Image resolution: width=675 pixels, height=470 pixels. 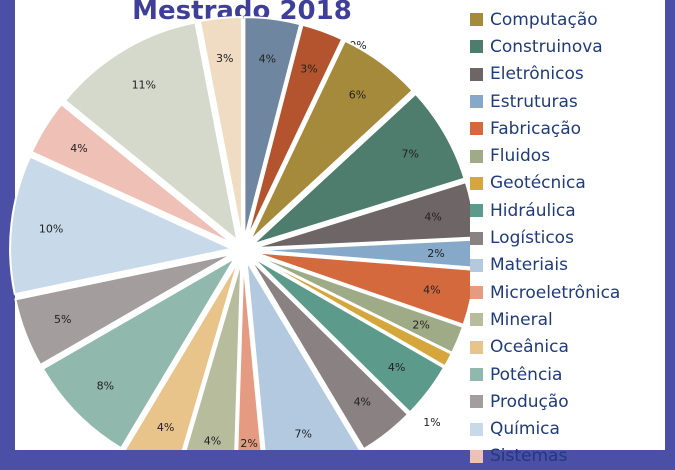 I want to click on legend-item: Microeletrônica, so click(x=565, y=292).